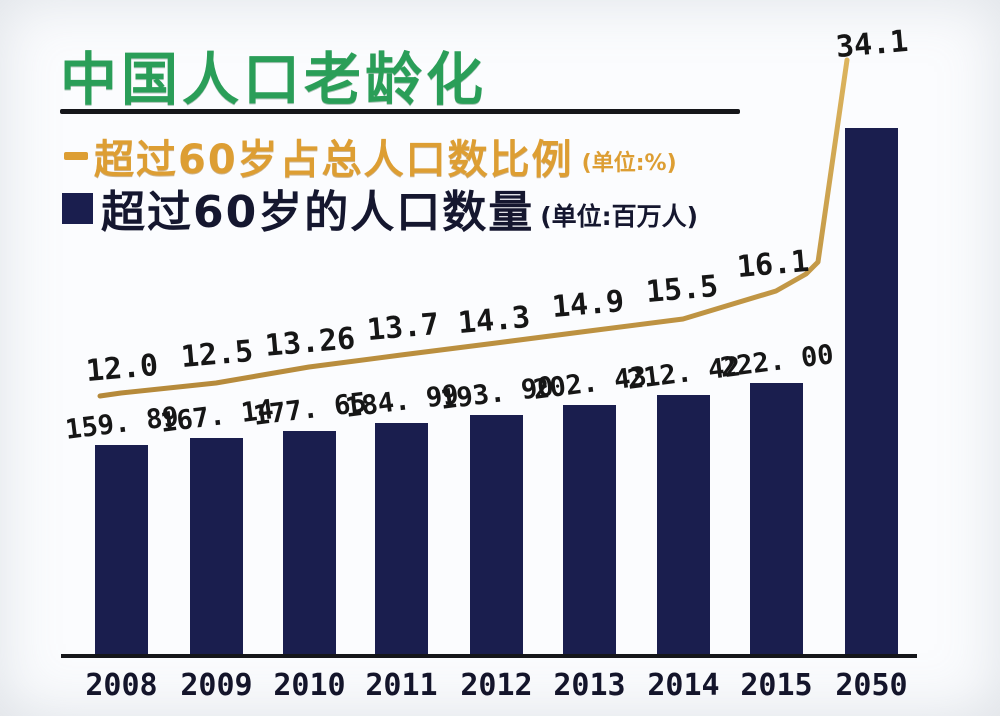  I want to click on bar-2008, so click(121, 549).